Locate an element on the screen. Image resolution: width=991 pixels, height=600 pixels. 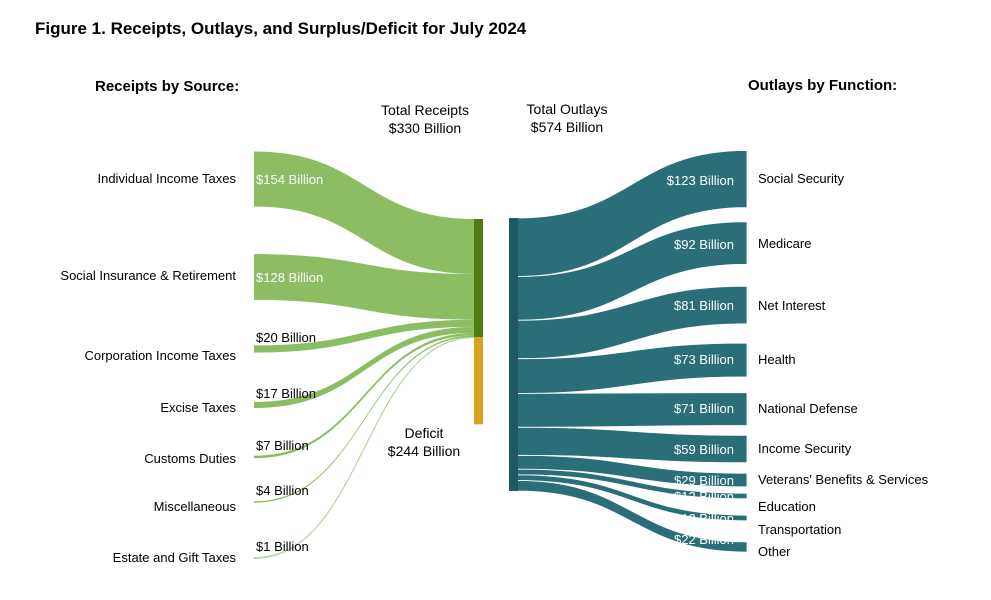
receipt-label-individual-income-taxes: Individual Income Taxes is located at coordinates (166, 178).